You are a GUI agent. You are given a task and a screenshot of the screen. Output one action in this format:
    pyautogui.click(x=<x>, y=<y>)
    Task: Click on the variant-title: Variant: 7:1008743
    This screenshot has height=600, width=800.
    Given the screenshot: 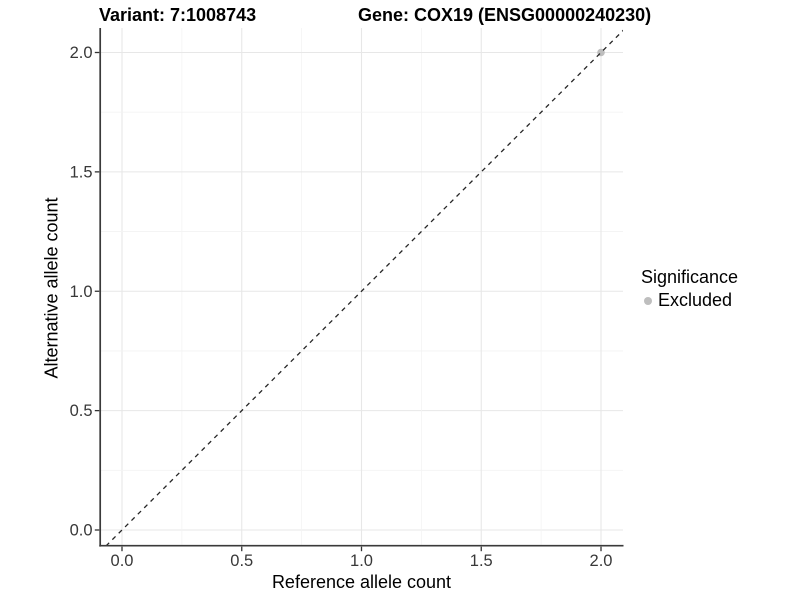 What is the action you would take?
    pyautogui.click(x=178, y=15)
    